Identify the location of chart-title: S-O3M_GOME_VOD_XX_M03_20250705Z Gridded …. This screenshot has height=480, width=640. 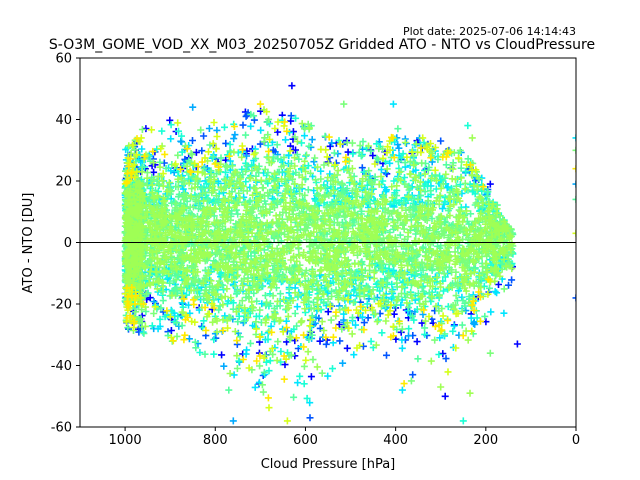
(322, 45).